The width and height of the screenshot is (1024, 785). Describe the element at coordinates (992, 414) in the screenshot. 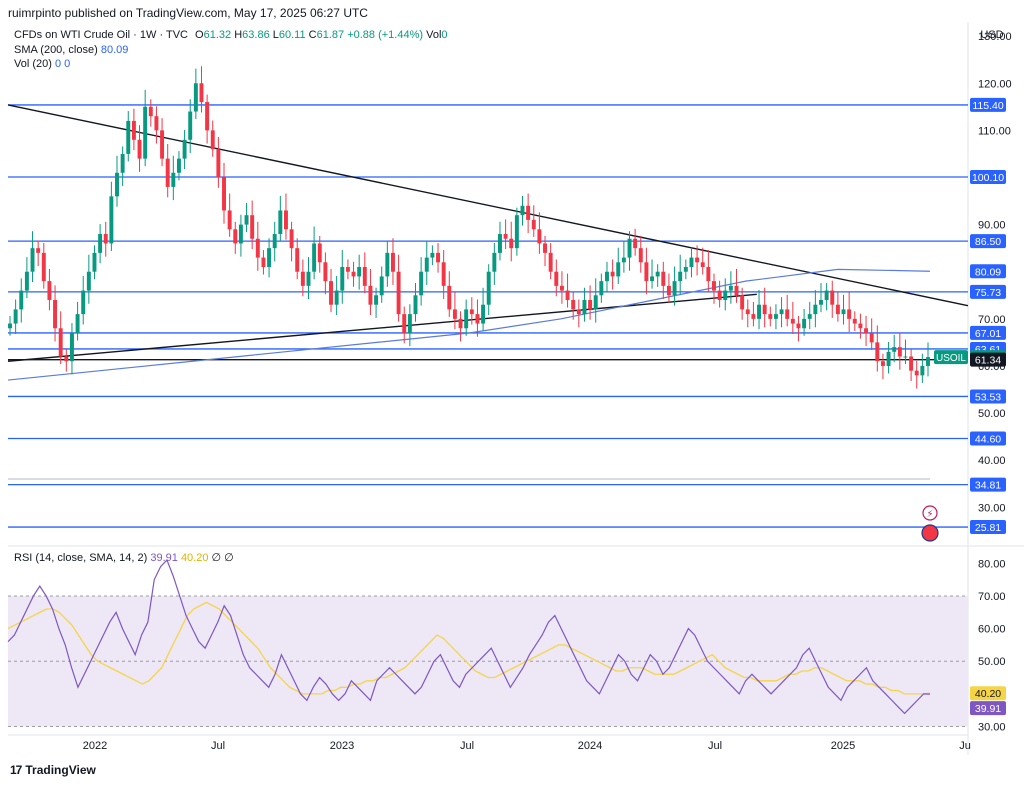

I see `y-tick-label: 50.00` at that location.